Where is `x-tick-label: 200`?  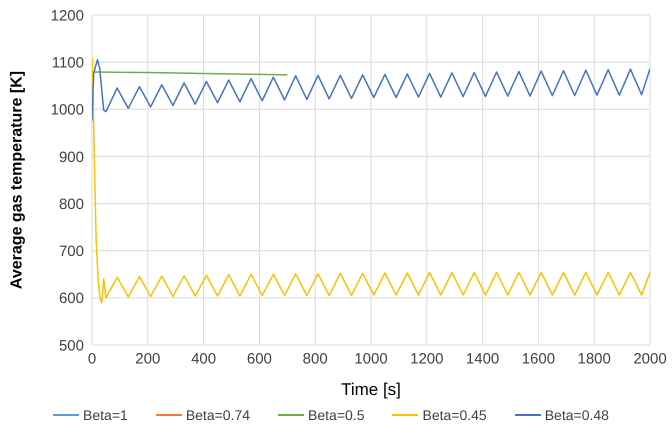
x-tick-label: 200 is located at coordinates (147, 359).